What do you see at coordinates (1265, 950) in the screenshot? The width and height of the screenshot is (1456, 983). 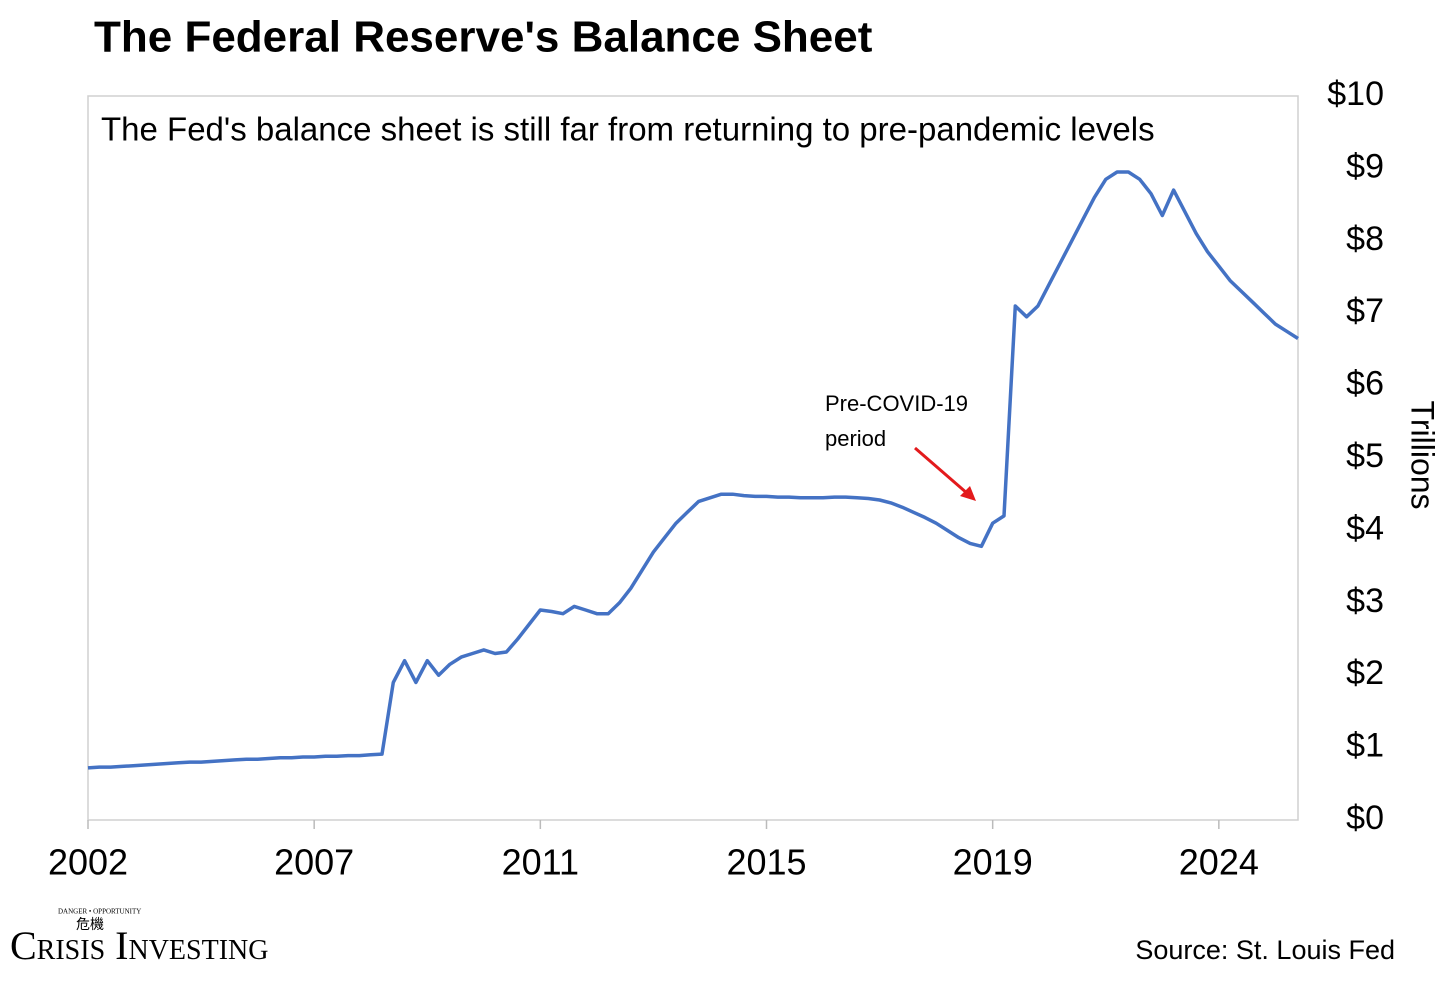 I see `source: Source: St. Louis Fed` at bounding box center [1265, 950].